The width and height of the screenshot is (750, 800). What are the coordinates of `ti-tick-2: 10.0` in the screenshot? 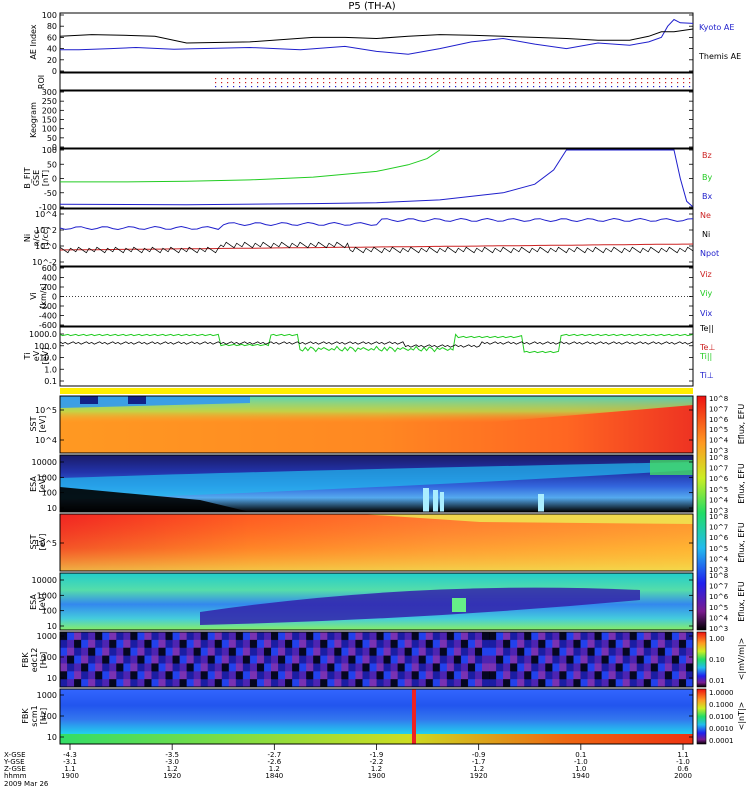 It's located at (48, 358).